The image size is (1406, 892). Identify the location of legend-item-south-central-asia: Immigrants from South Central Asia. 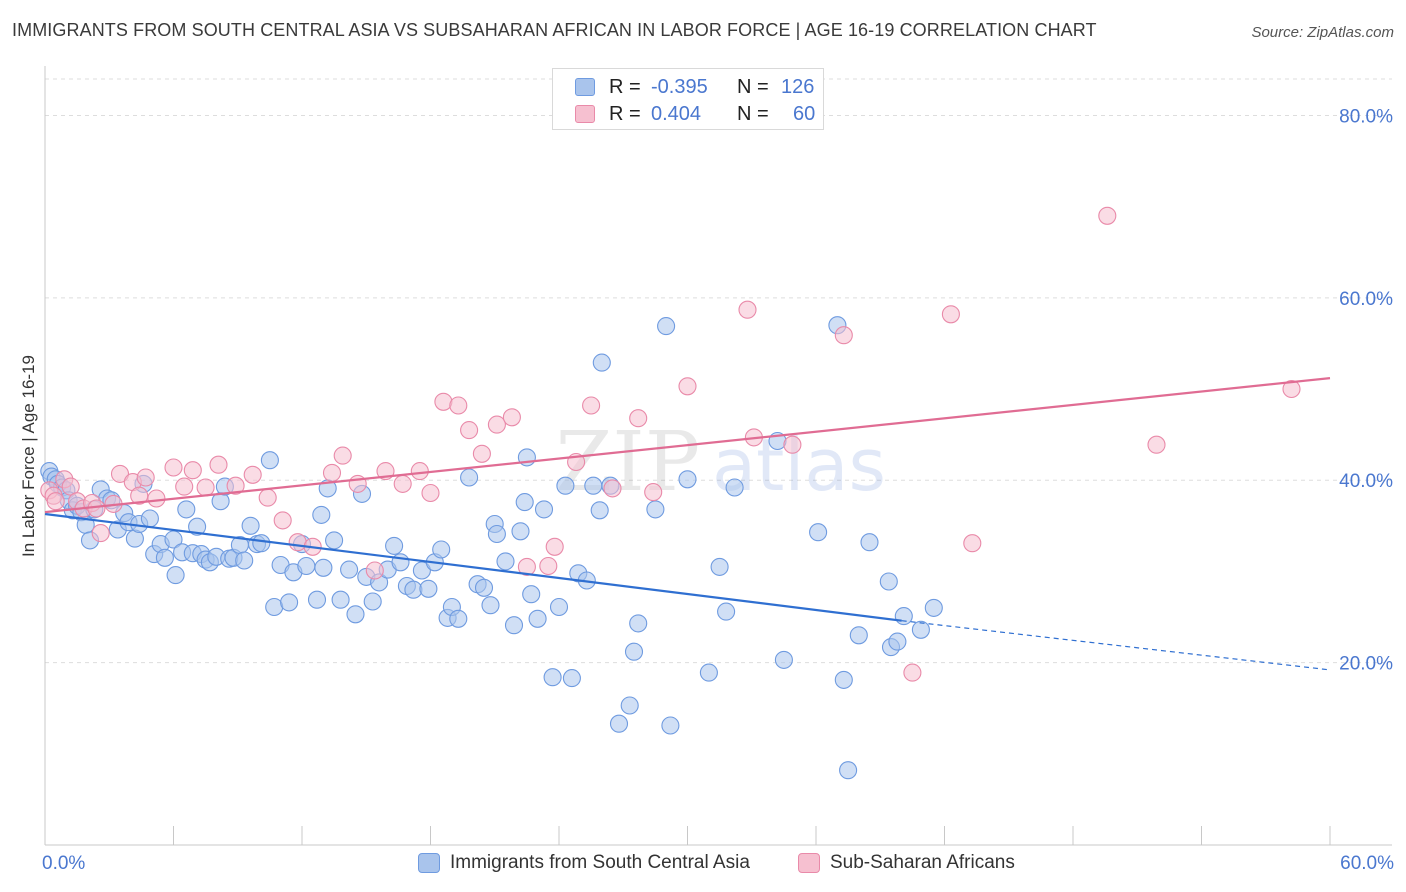
(584, 863).